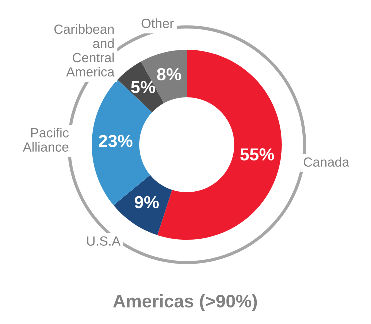 The image size is (371, 324). What do you see at coordinates (169, 74) in the screenshot?
I see `data-label: 8%` at bounding box center [169, 74].